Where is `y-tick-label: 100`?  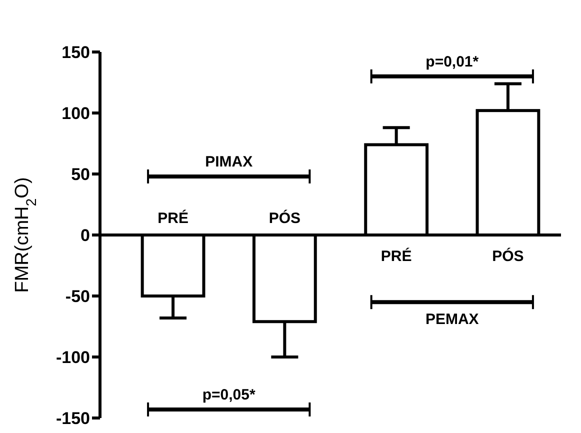 y-tick-label: 100 is located at coordinates (76, 113).